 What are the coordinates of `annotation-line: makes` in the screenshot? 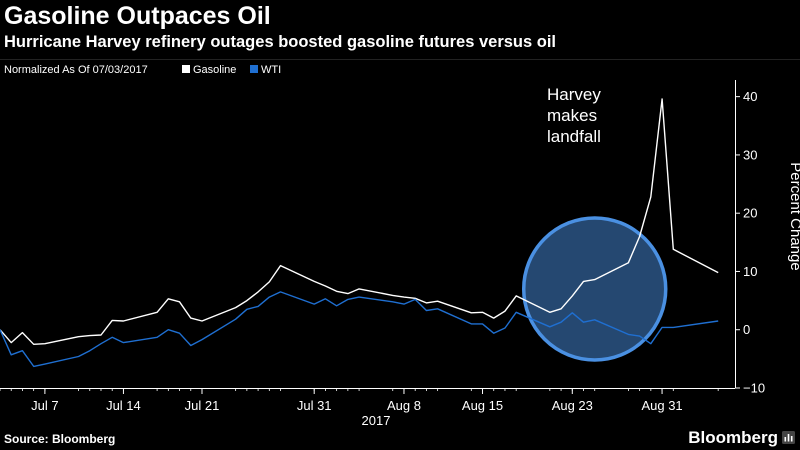 It's located at (572, 115).